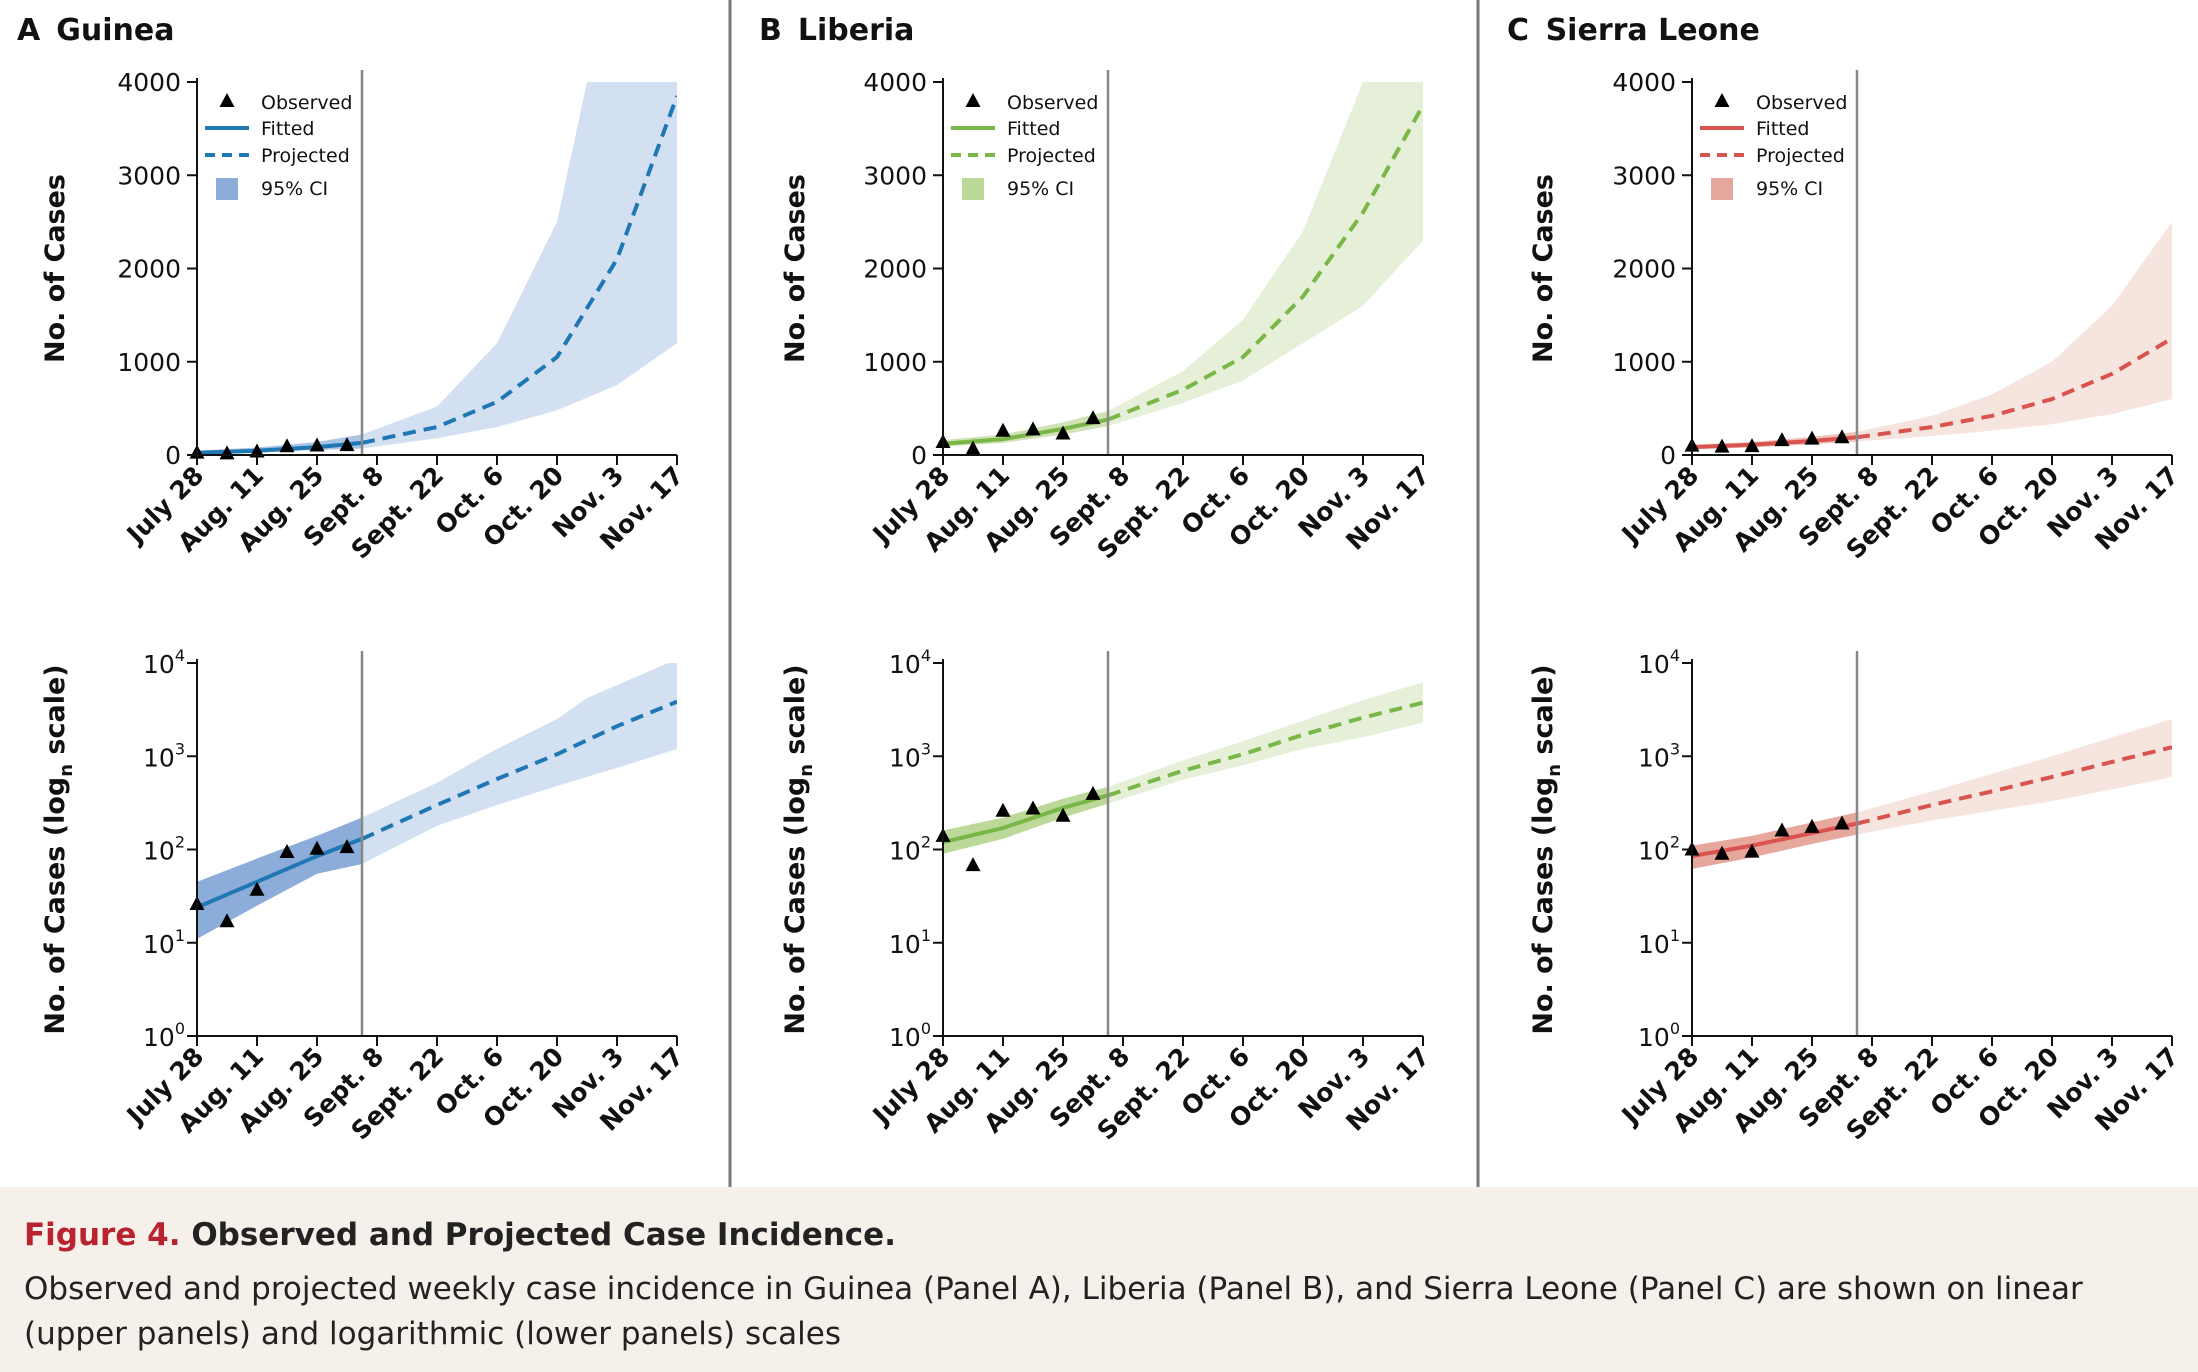  Describe the element at coordinates (1633, 30) in the screenshot. I see `panel-title: C Sierra Leone` at that location.